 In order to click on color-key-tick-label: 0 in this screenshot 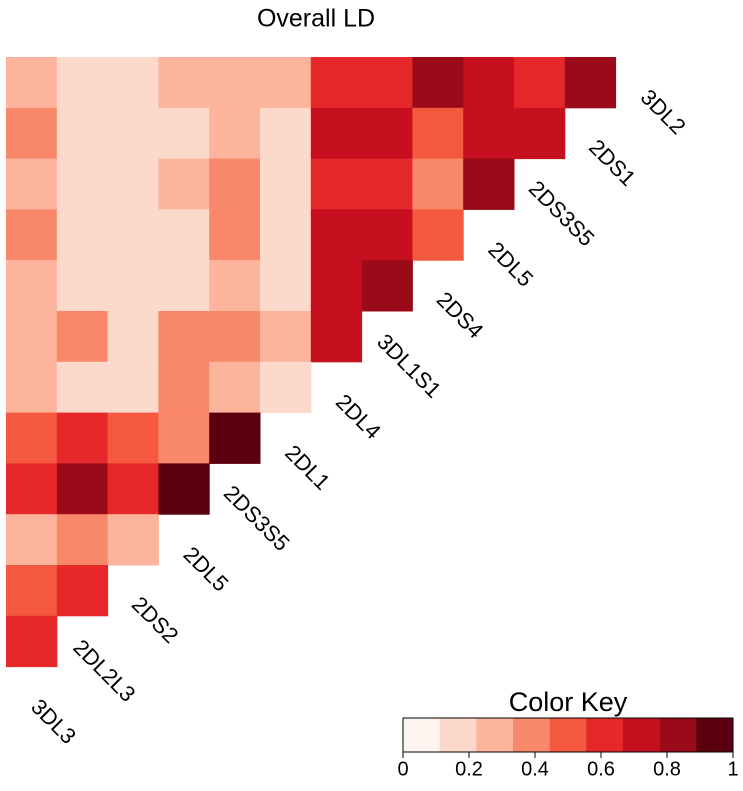, I will do `click(402, 769)`.